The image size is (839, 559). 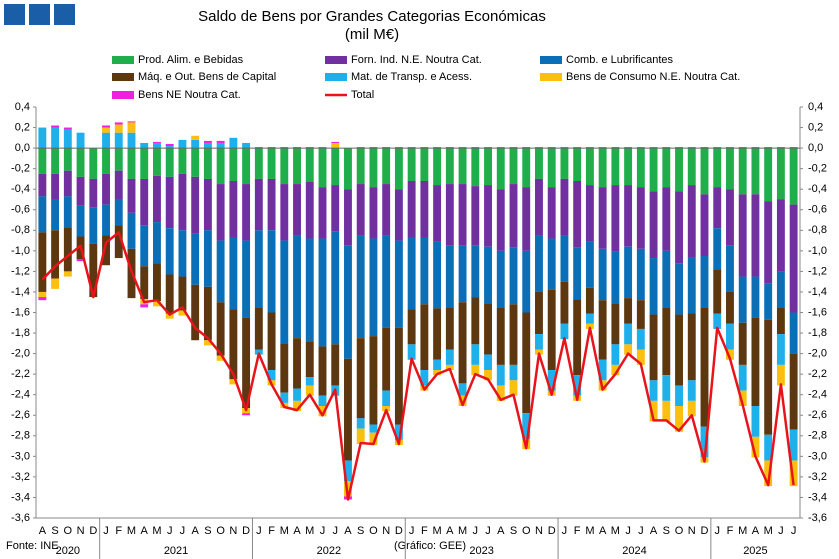 I want to click on x-tick-label: S, so click(x=513, y=531).